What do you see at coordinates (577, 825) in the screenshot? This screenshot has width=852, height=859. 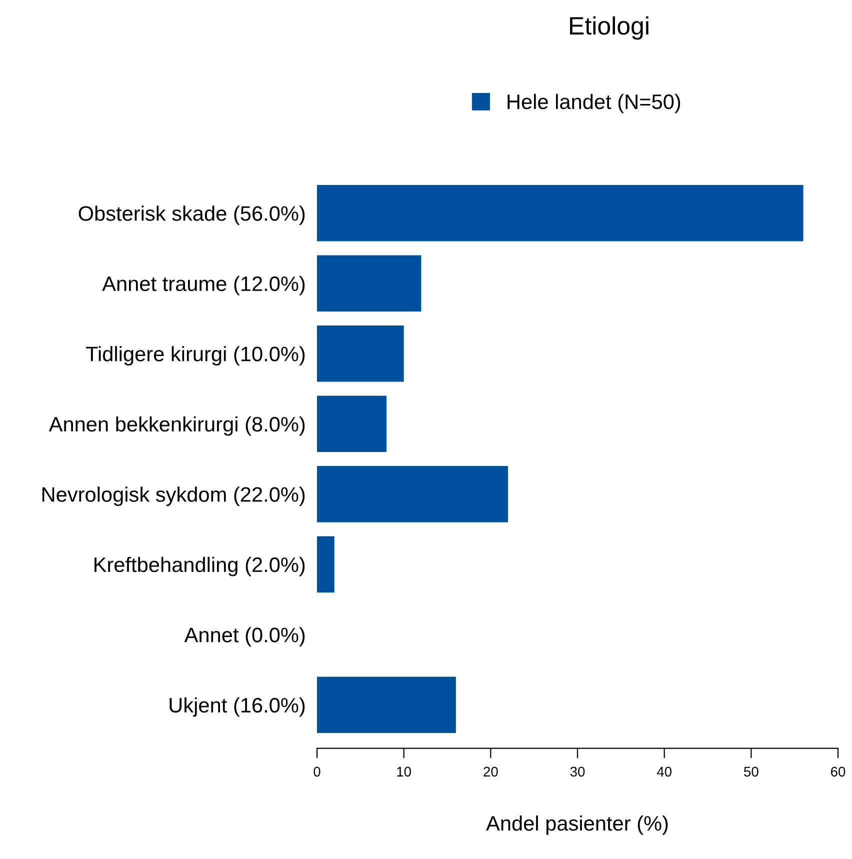 I see `x-axis-title: Andel pasienter (%)` at bounding box center [577, 825].